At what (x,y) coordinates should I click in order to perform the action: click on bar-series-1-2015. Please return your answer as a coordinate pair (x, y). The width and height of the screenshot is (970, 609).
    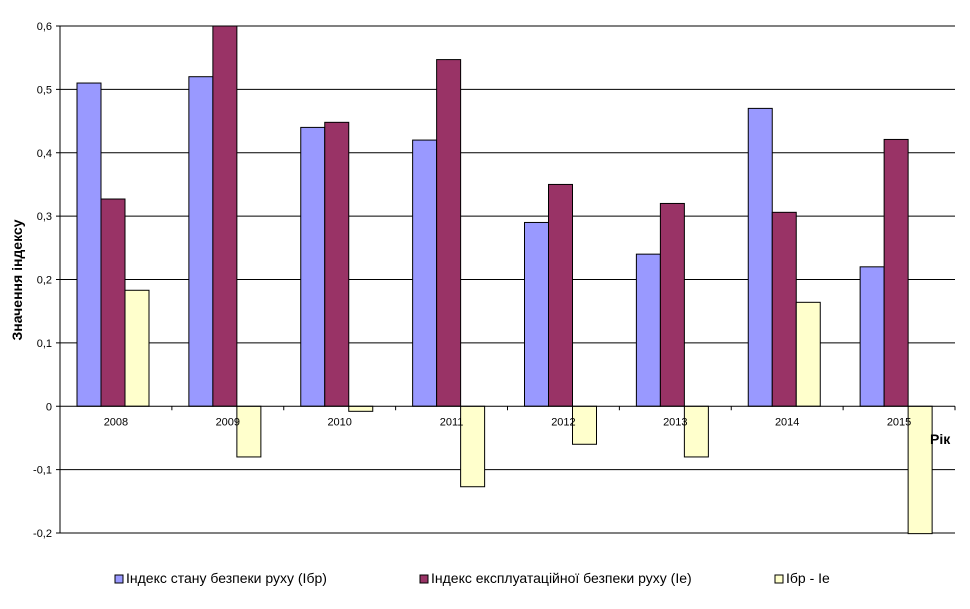
    Looking at the image, I should click on (872, 336).